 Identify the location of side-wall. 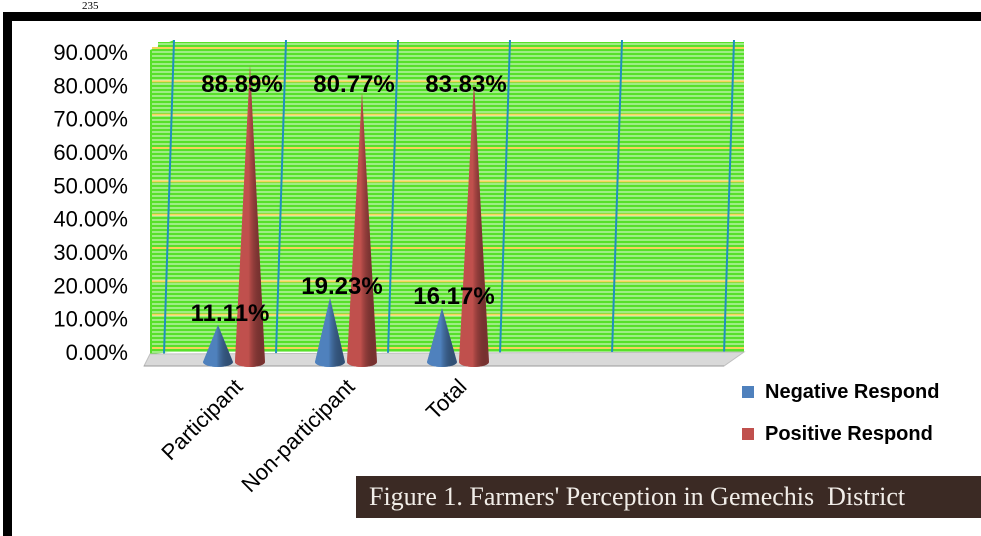
(162, 197).